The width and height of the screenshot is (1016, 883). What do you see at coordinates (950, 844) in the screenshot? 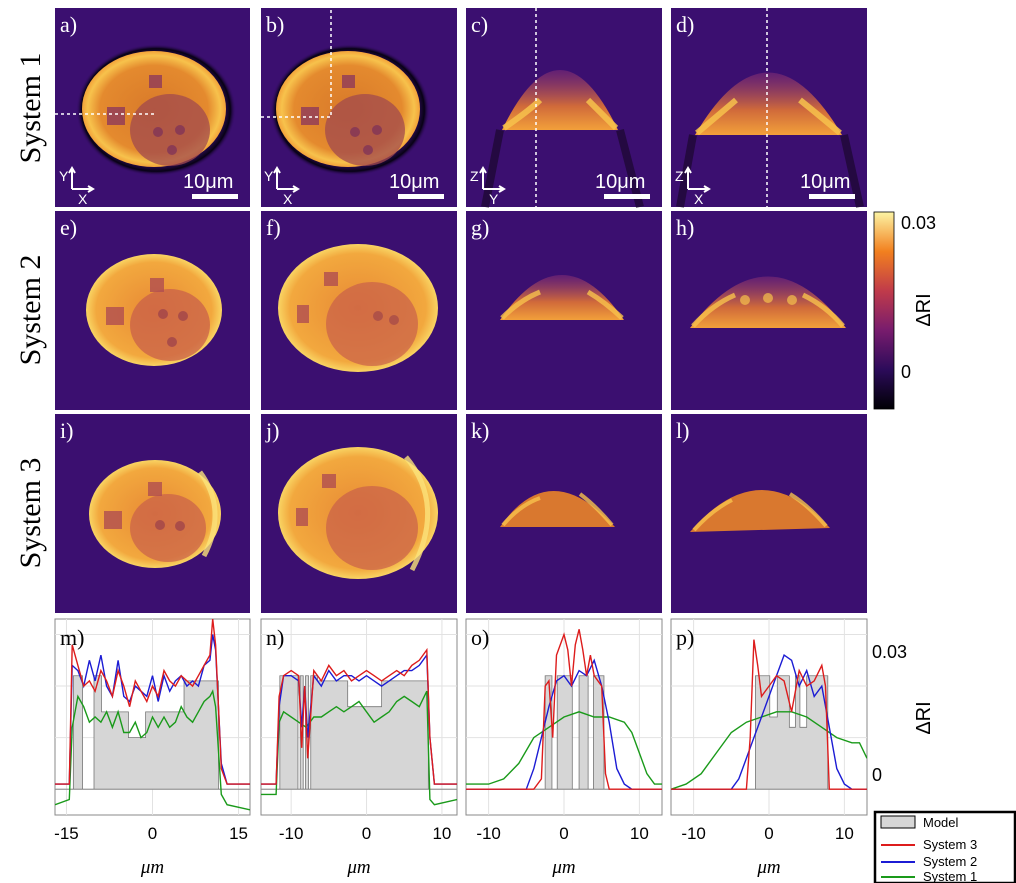
I see `legend-label-system3: System 3` at bounding box center [950, 844].